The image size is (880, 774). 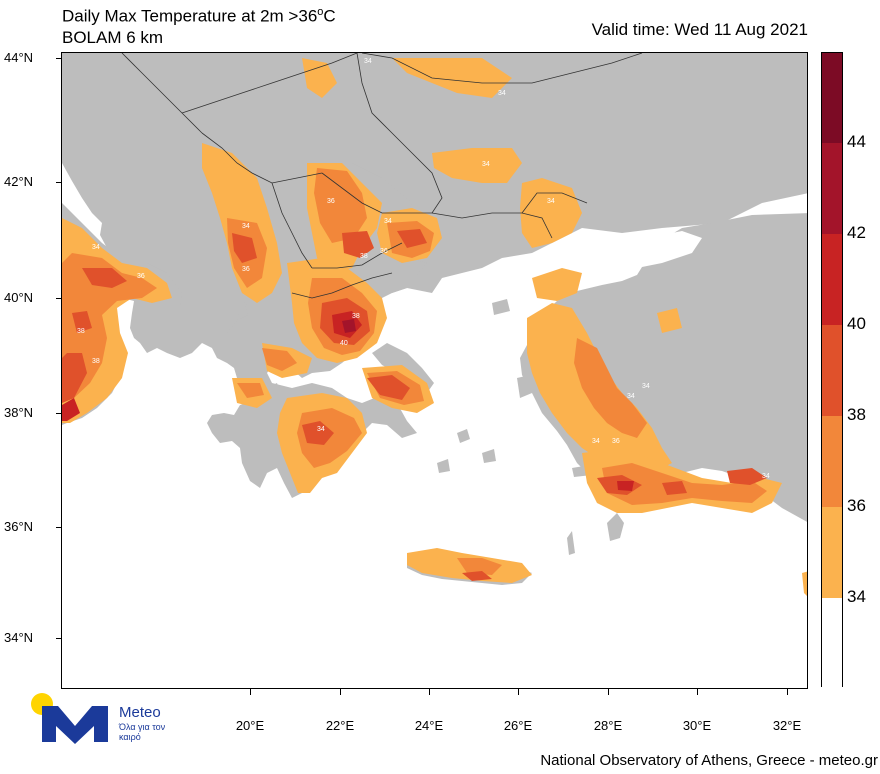 What do you see at coordinates (832, 98) in the screenshot?
I see `colorbar-segment-44plus` at bounding box center [832, 98].